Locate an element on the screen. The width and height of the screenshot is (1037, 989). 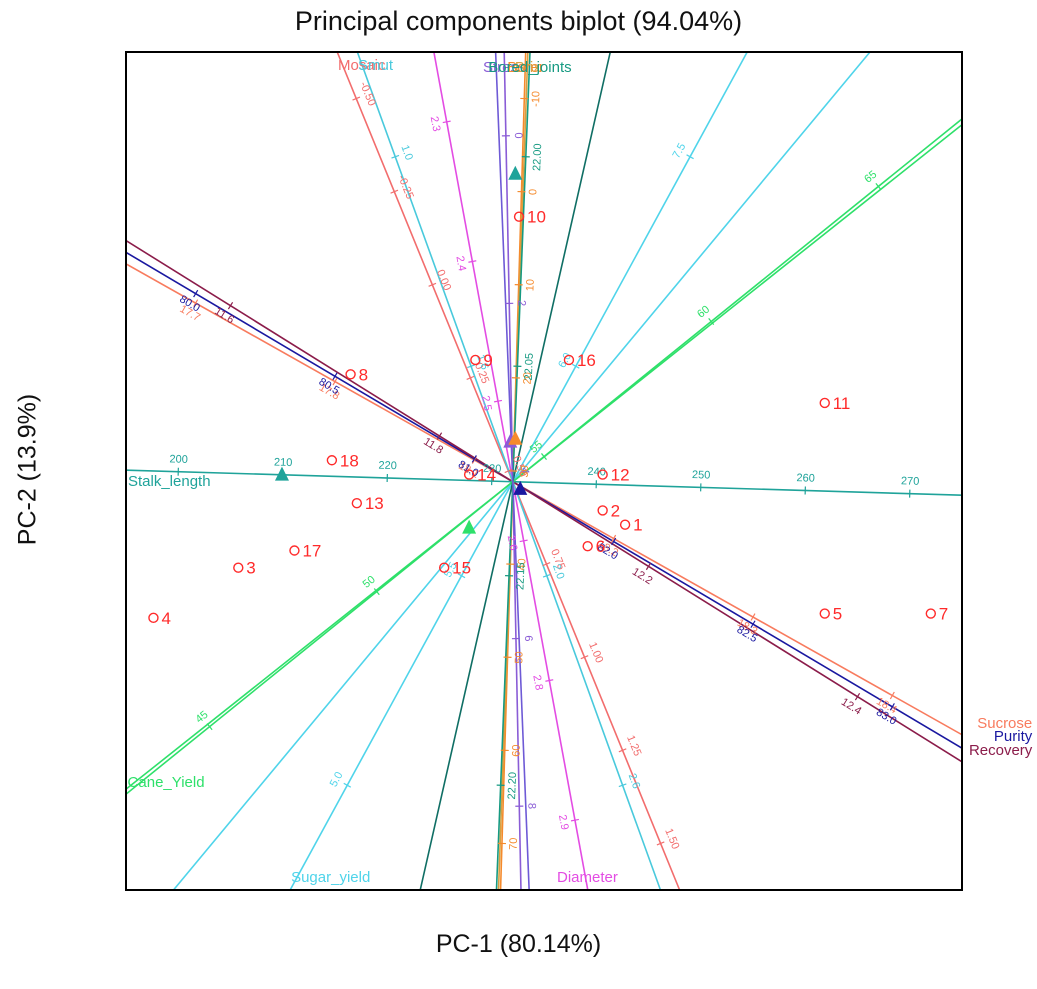
point-label: 15 is located at coordinates (461, 568).